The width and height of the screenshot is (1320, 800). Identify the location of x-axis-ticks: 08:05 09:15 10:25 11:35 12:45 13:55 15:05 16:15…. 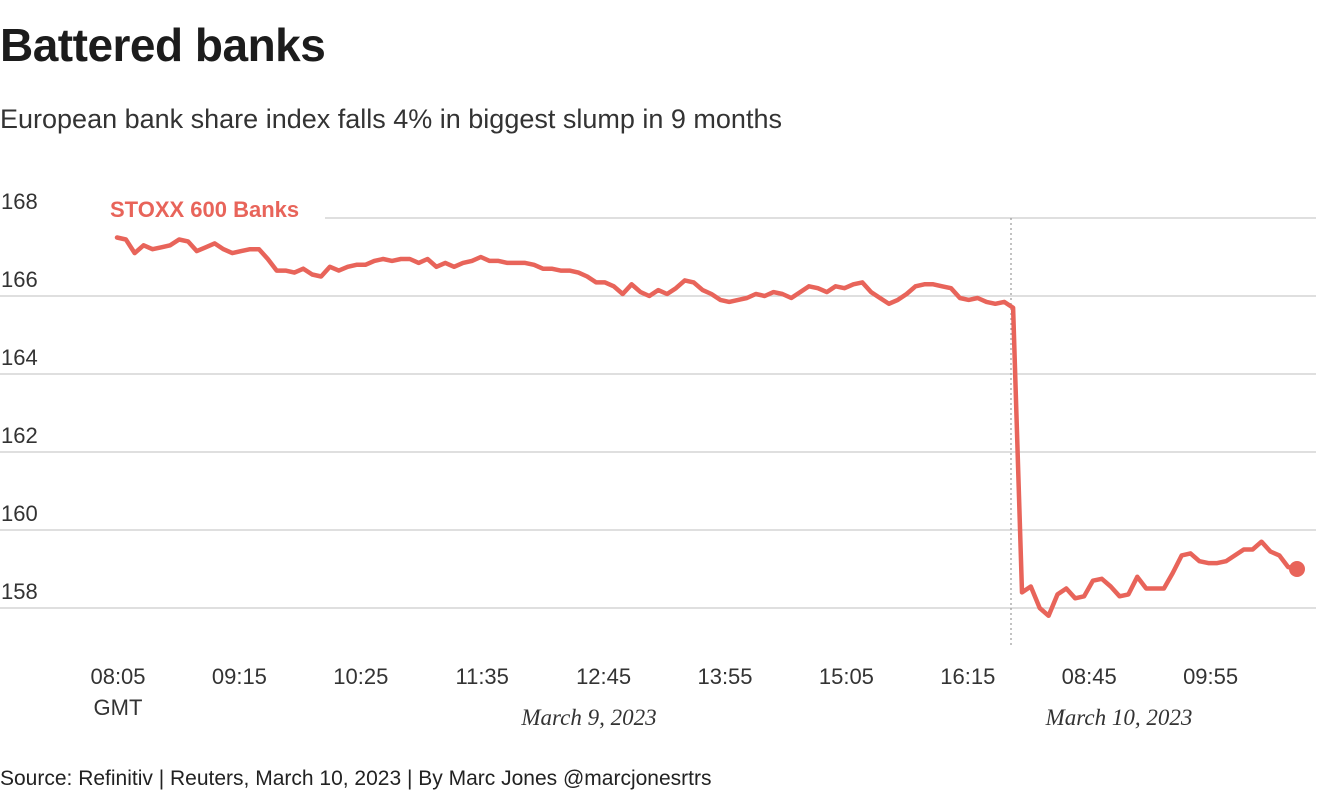
(664, 676).